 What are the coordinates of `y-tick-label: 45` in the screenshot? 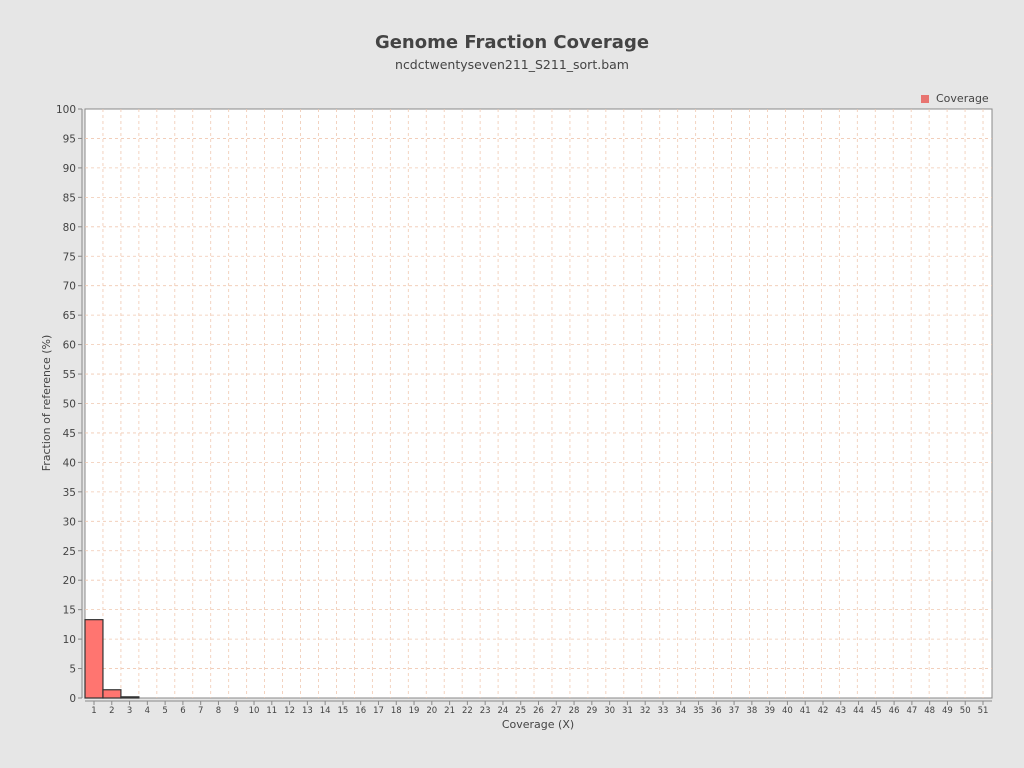 It's located at (69, 434).